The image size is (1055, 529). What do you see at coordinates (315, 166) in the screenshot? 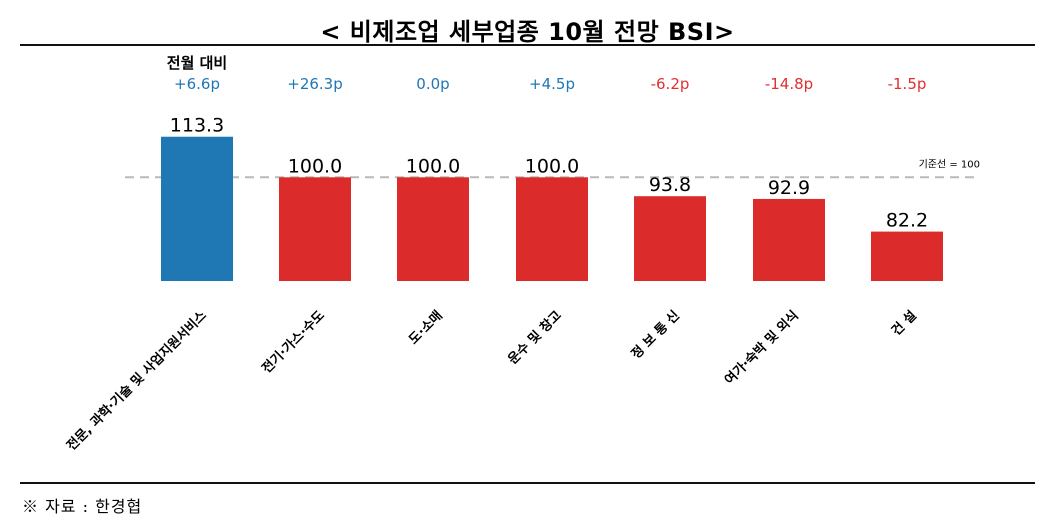
I see `value-label-2: 100.0` at bounding box center [315, 166].